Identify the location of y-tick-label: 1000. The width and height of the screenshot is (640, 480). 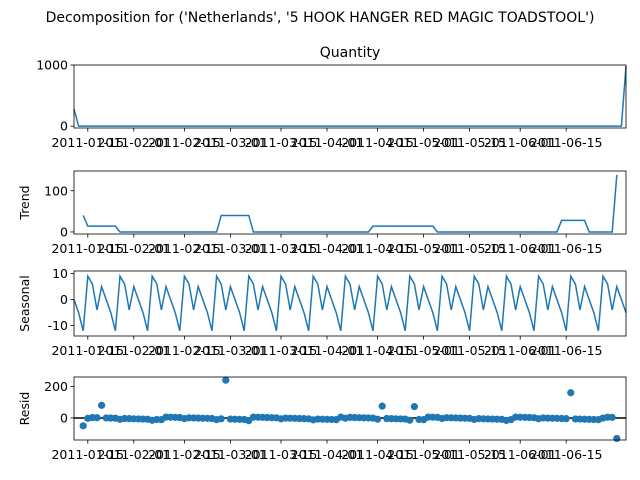
(52, 65).